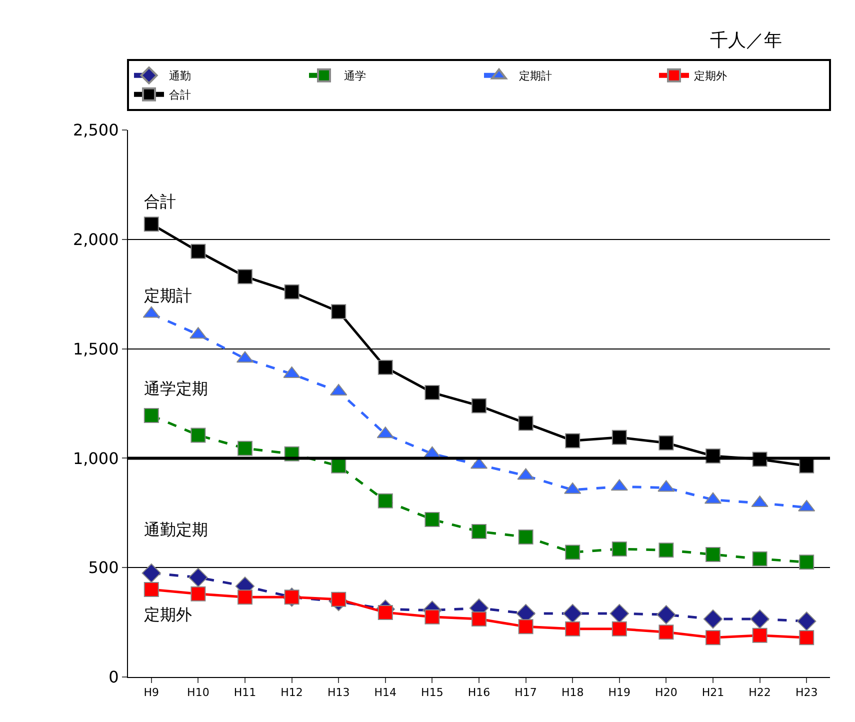 This screenshot has height=722, width=855. I want to click on x-tick-label: H20, so click(666, 693).